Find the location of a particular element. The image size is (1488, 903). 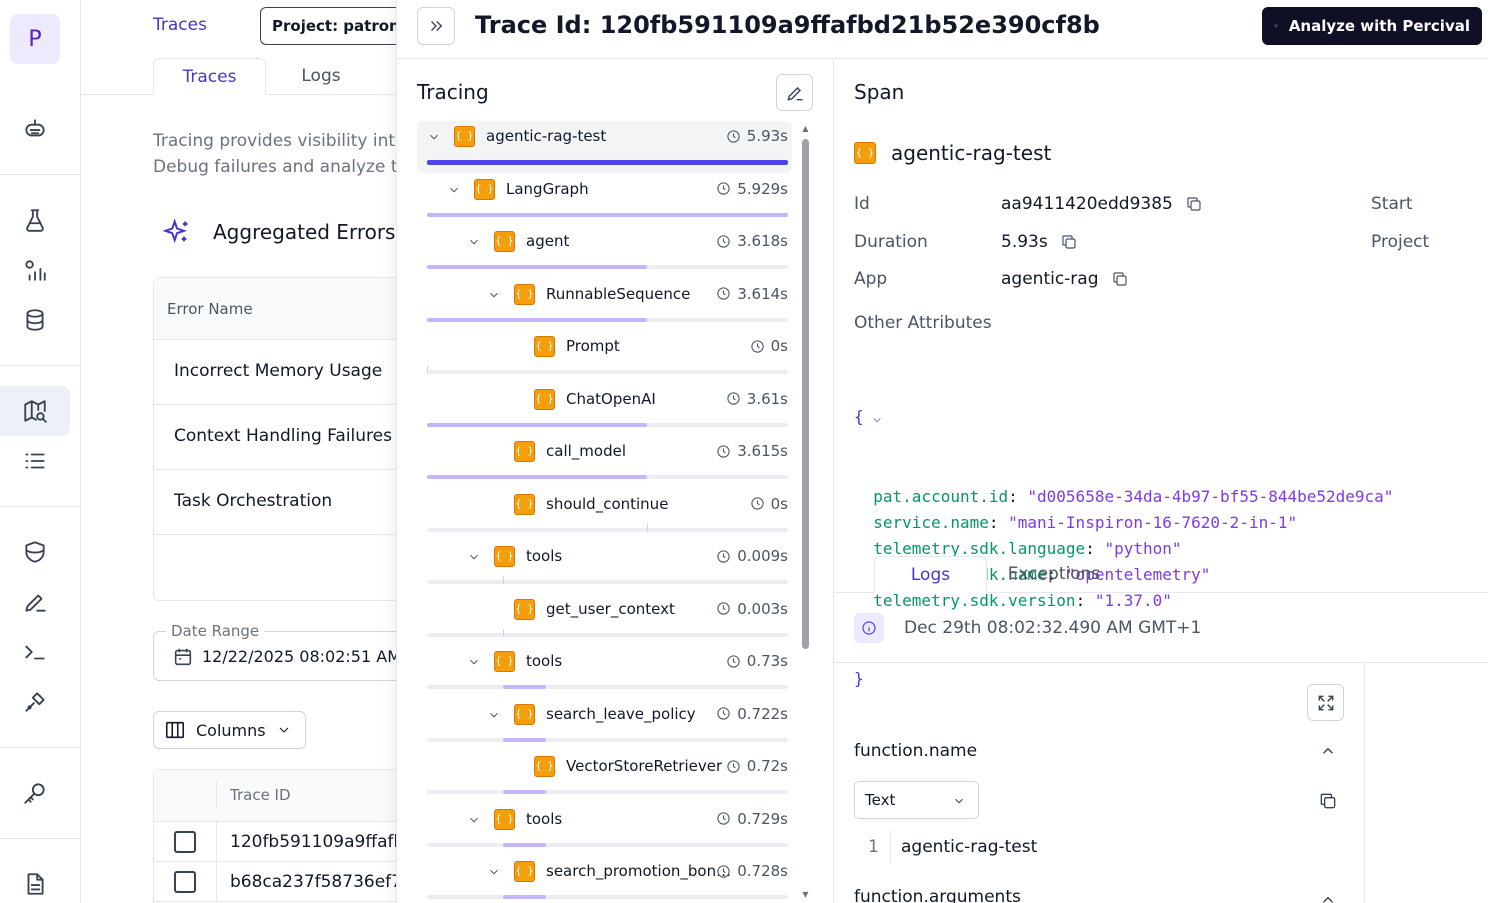

shield-icon is located at coordinates (35, 552).